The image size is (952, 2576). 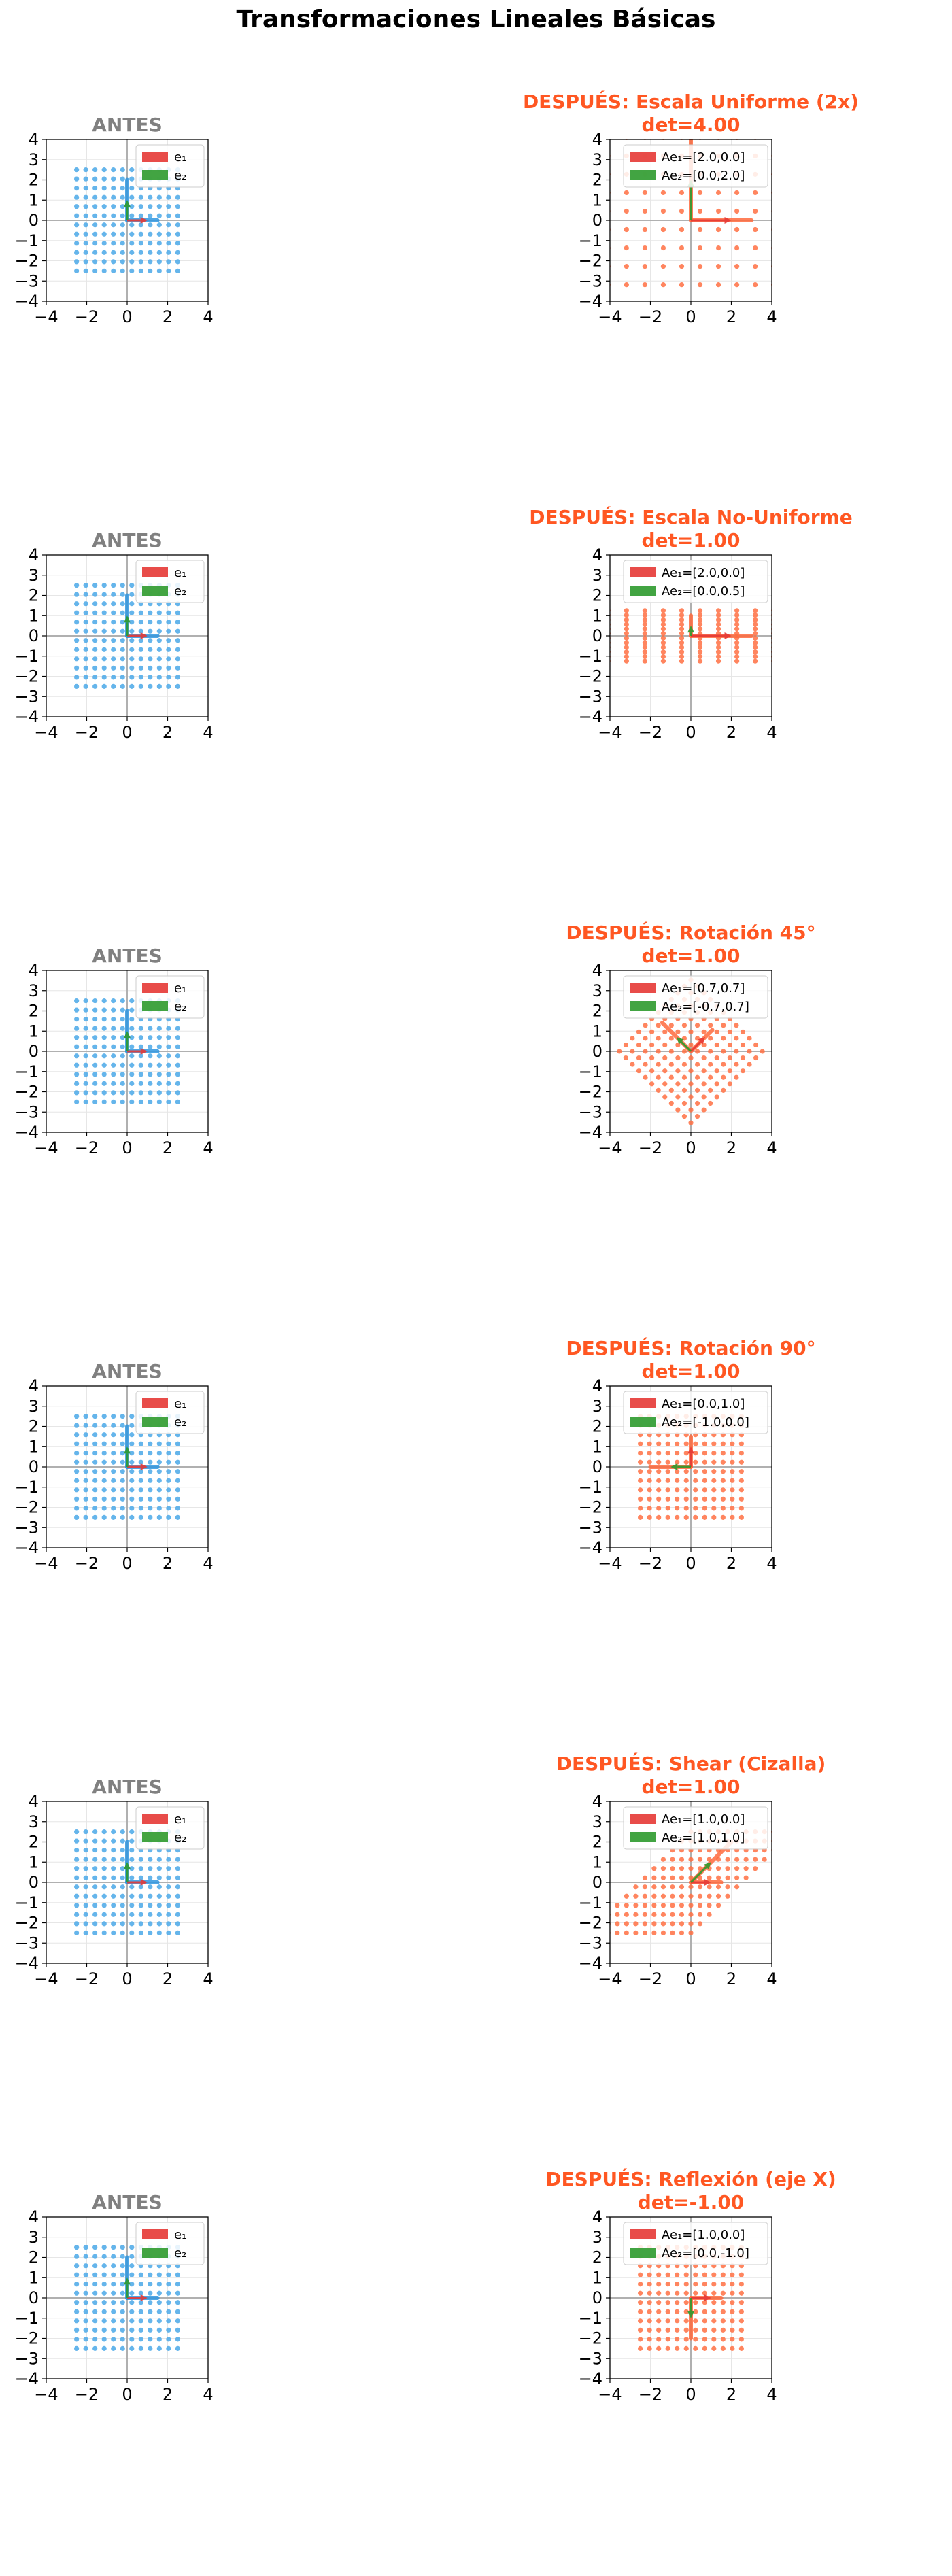 What do you see at coordinates (34, 635) in the screenshot?
I see `y-tick-label: 0` at bounding box center [34, 635].